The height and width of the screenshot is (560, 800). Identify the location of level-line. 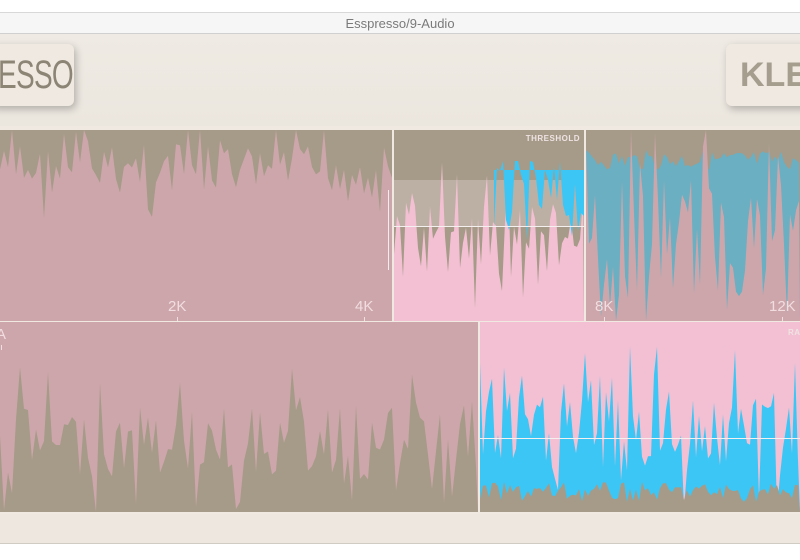
(640, 438).